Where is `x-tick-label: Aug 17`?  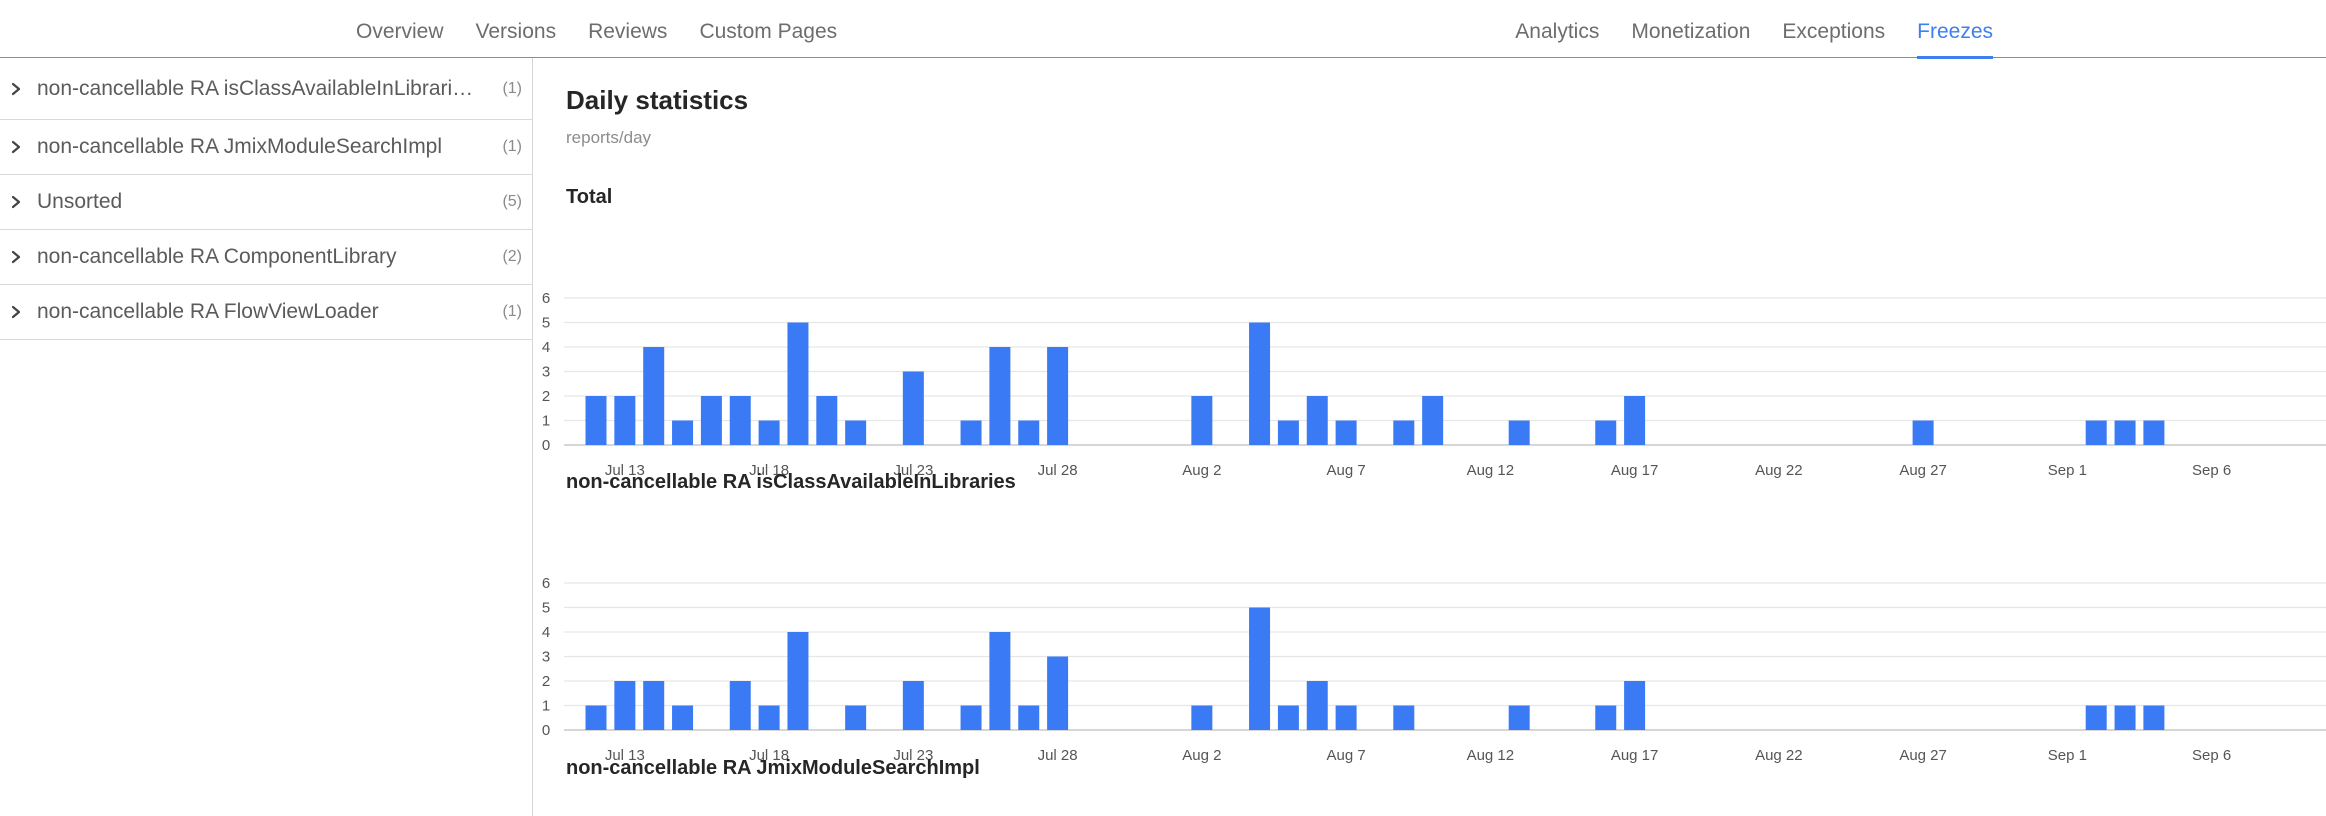 x-tick-label: Aug 17 is located at coordinates (1635, 470).